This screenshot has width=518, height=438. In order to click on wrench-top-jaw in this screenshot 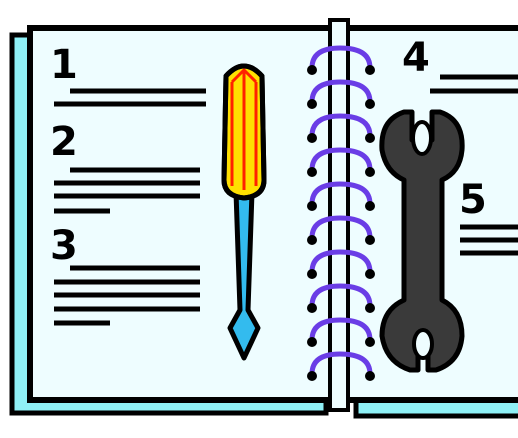, I will do `click(422, 138)`.